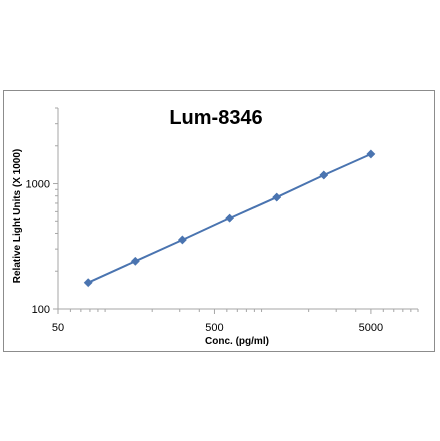 The width and height of the screenshot is (440, 441). I want to click on y-tick-label-100: 100, so click(41, 310).